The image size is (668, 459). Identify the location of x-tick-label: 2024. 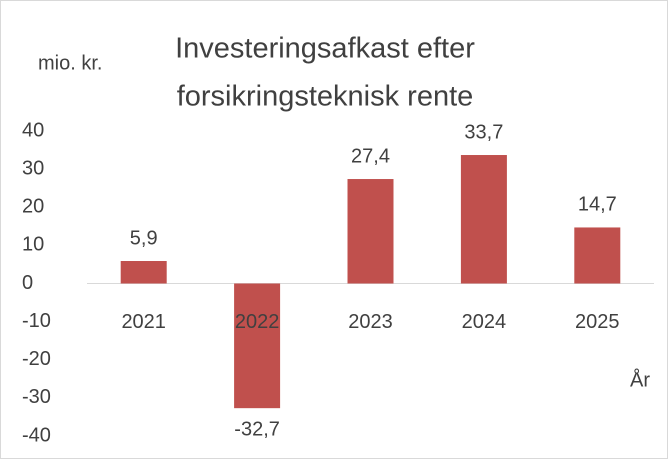
(484, 322).